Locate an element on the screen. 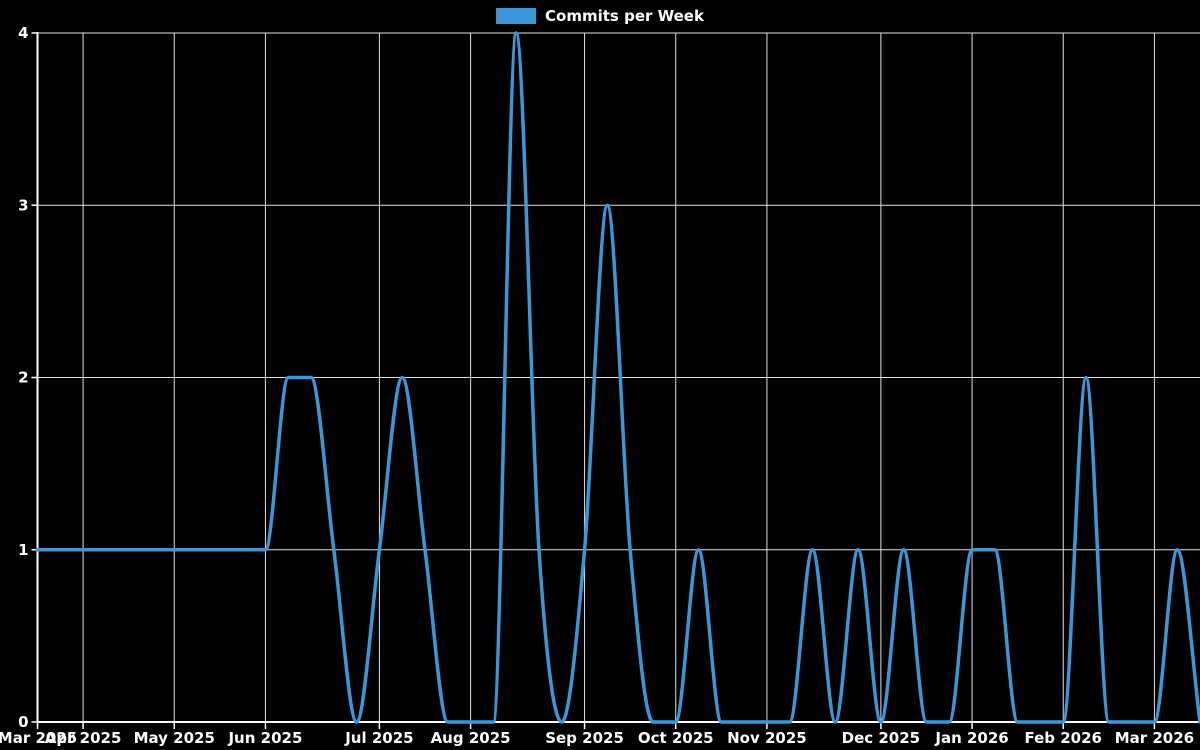 This screenshot has height=750, width=1200. x-tick-label: Mar 2025 is located at coordinates (38, 738).